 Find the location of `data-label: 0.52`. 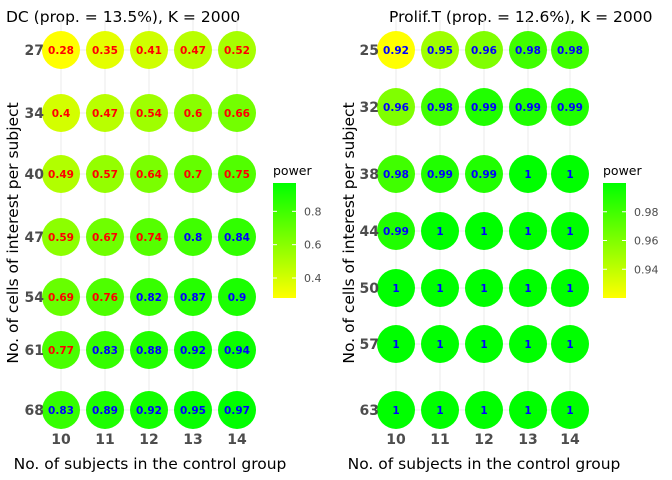

data-label: 0.52 is located at coordinates (237, 51).